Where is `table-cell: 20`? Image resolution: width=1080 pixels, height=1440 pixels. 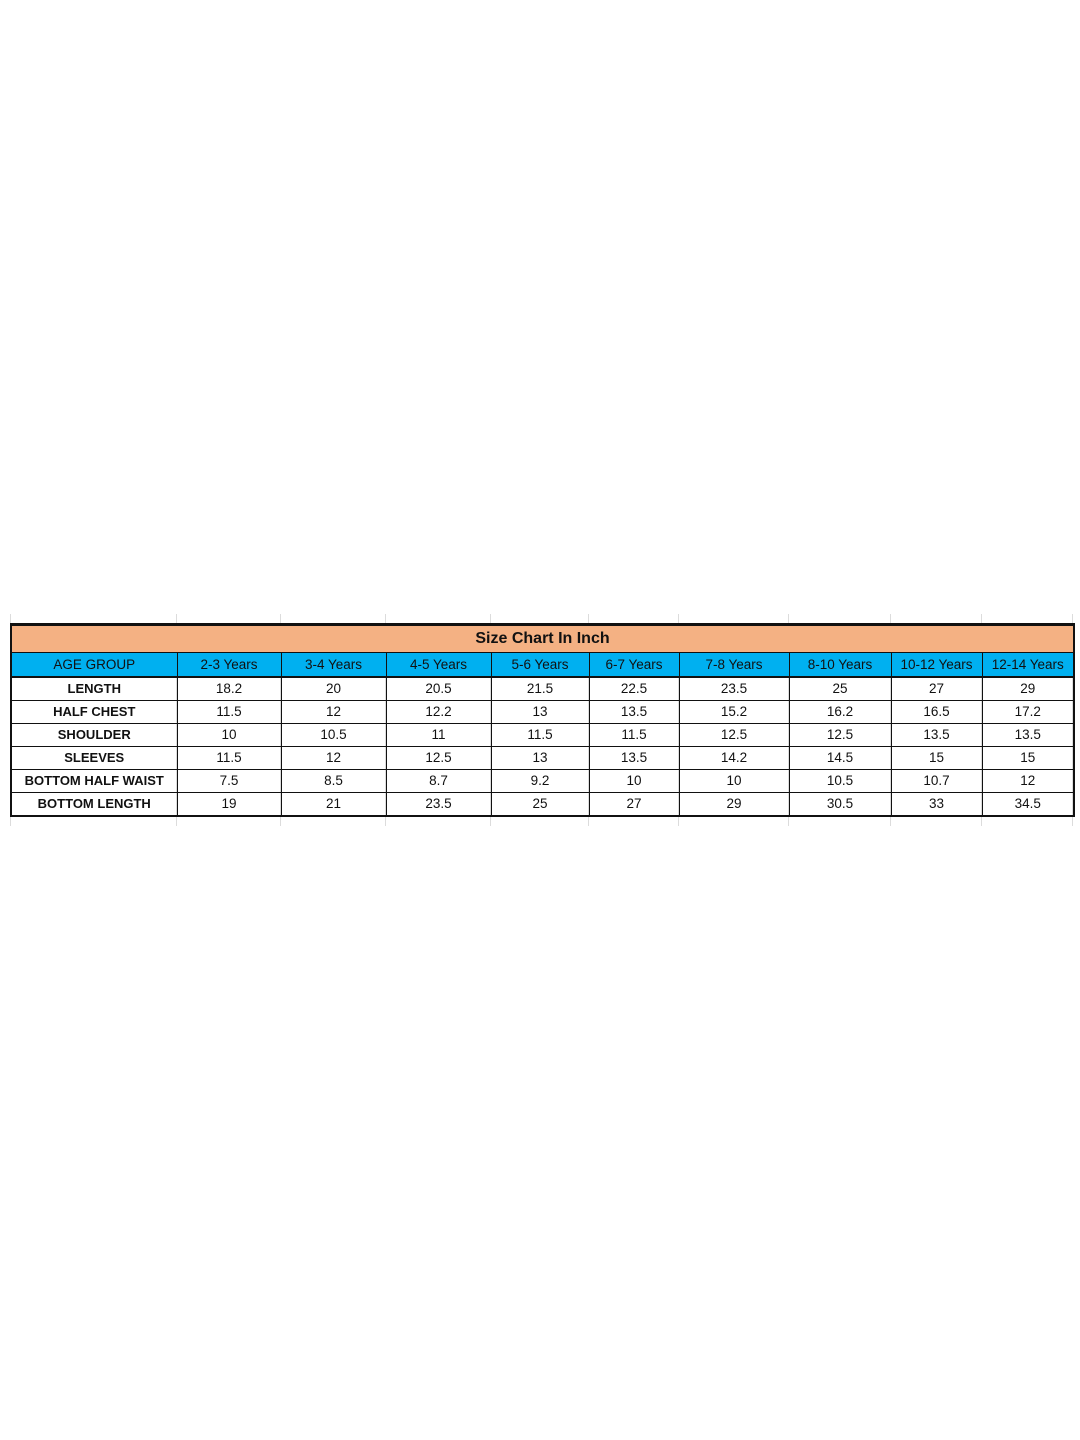 table-cell: 20 is located at coordinates (333, 688).